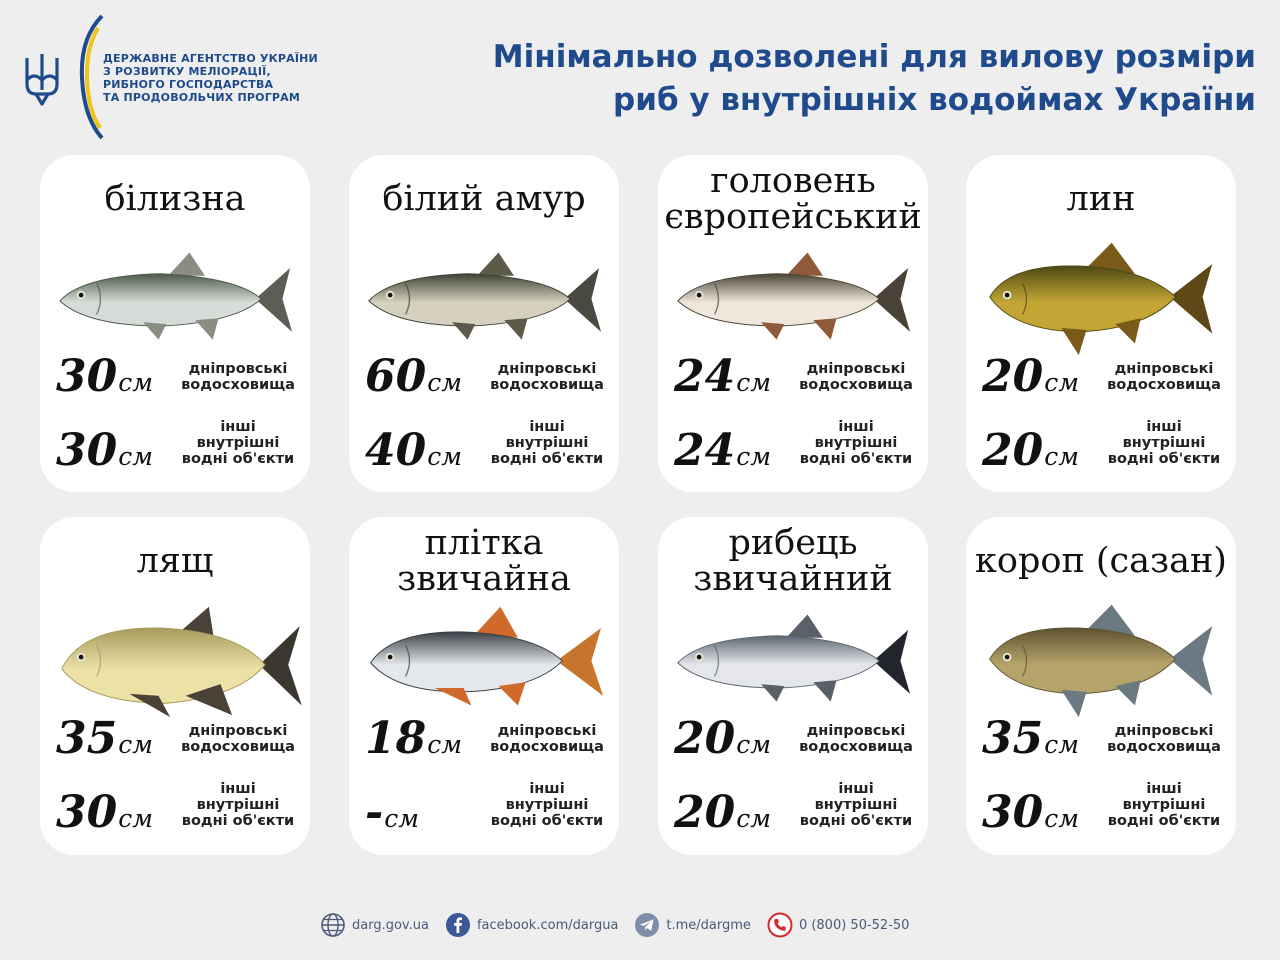 This screenshot has height=960, width=1280. Describe the element at coordinates (547, 925) in the screenshot. I see `facebook-text: facebook.com/dargua` at that location.